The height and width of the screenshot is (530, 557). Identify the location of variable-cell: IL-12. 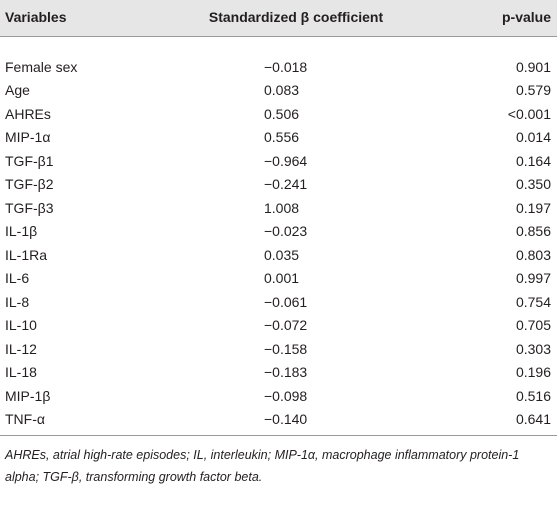
(21, 348).